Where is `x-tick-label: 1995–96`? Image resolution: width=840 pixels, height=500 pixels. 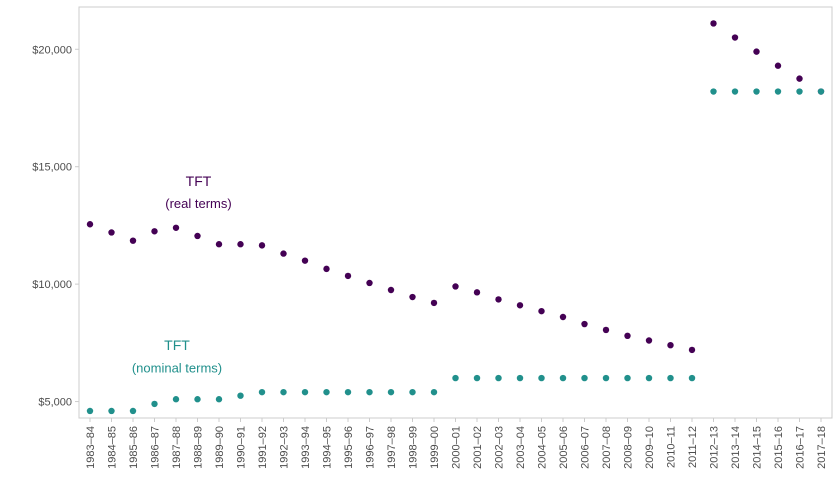 x-tick-label: 1995–96 is located at coordinates (349, 447).